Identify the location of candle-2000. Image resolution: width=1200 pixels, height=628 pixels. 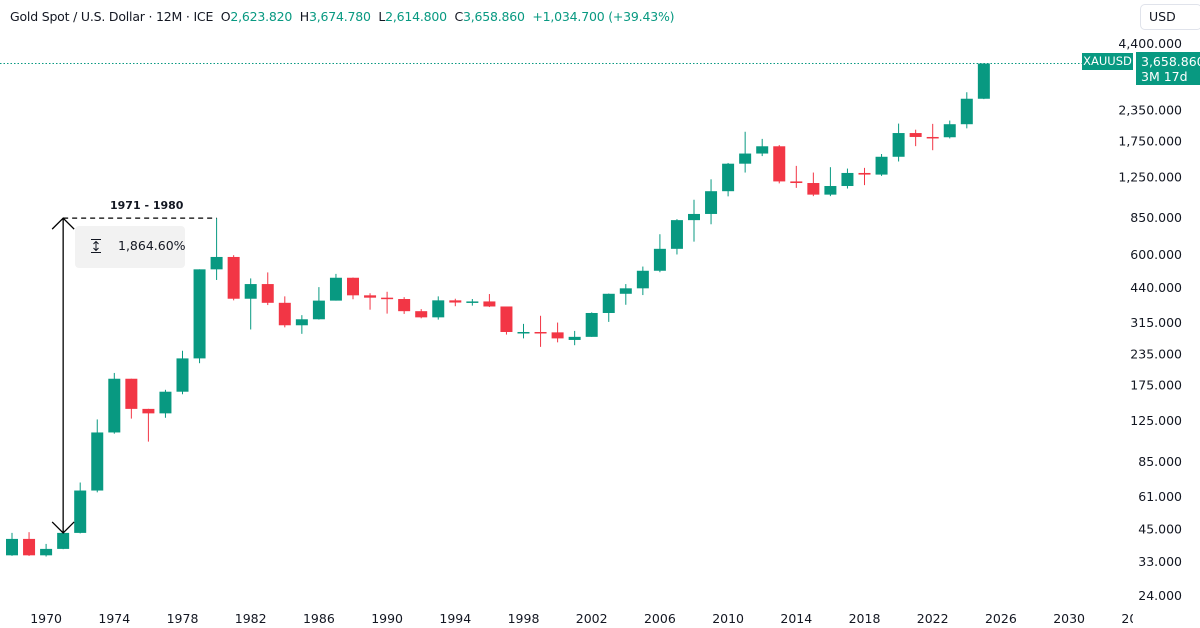
(557, 332).